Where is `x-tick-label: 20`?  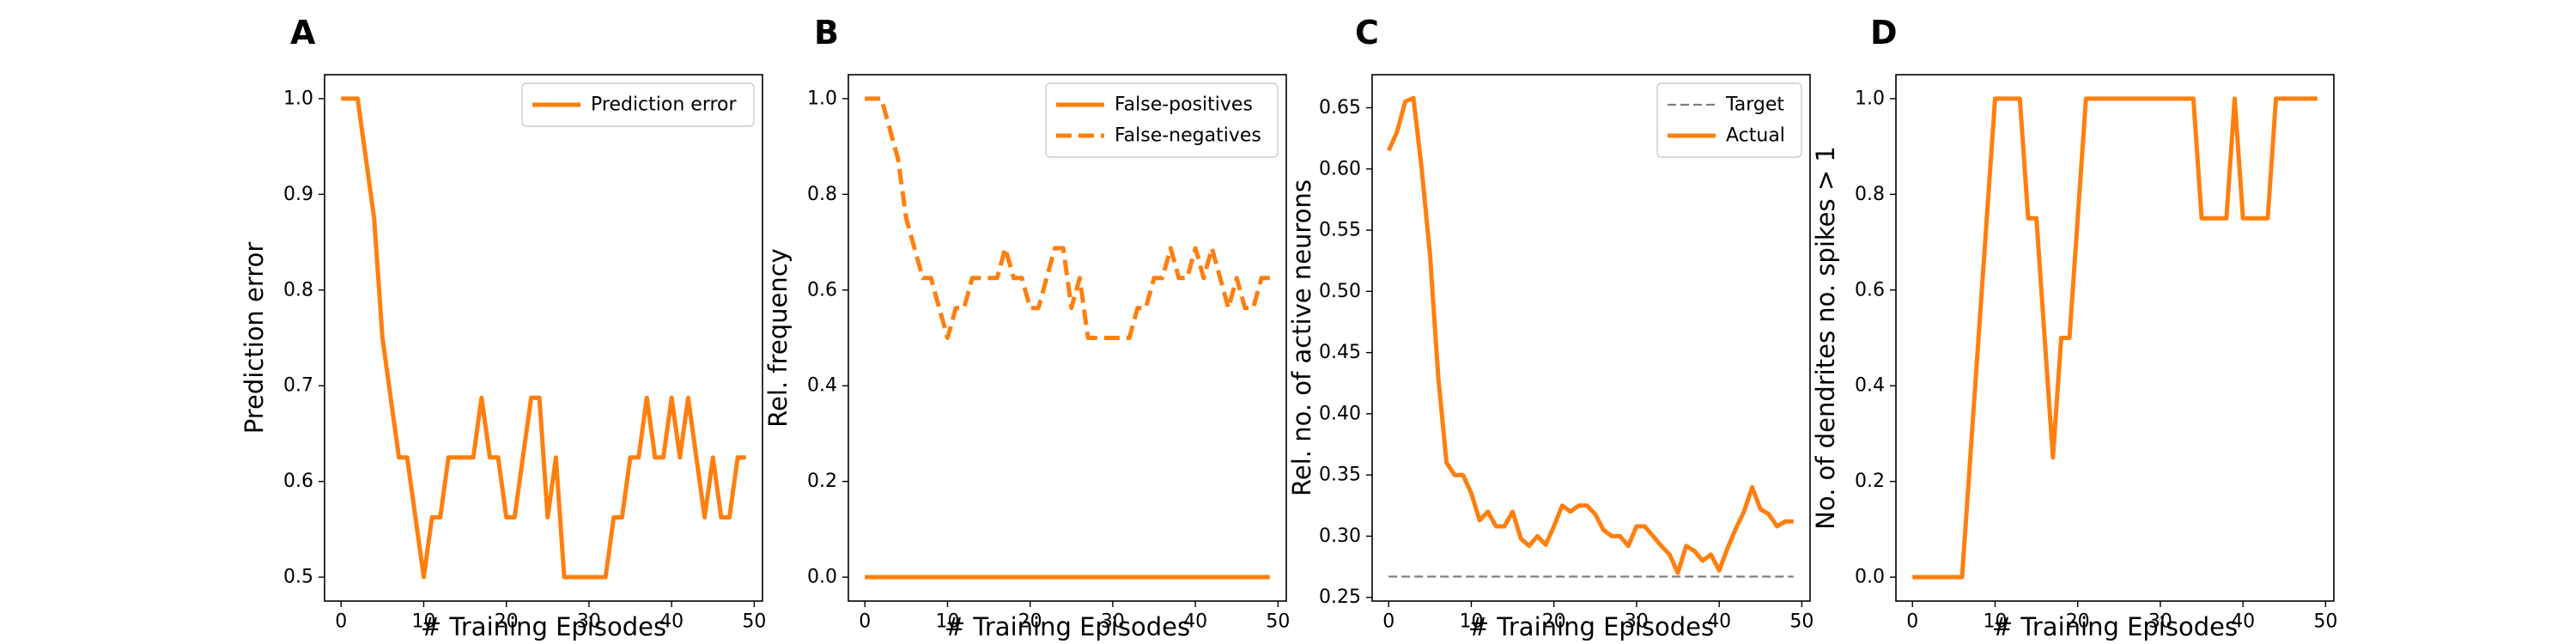 x-tick-label: 20 is located at coordinates (507, 622).